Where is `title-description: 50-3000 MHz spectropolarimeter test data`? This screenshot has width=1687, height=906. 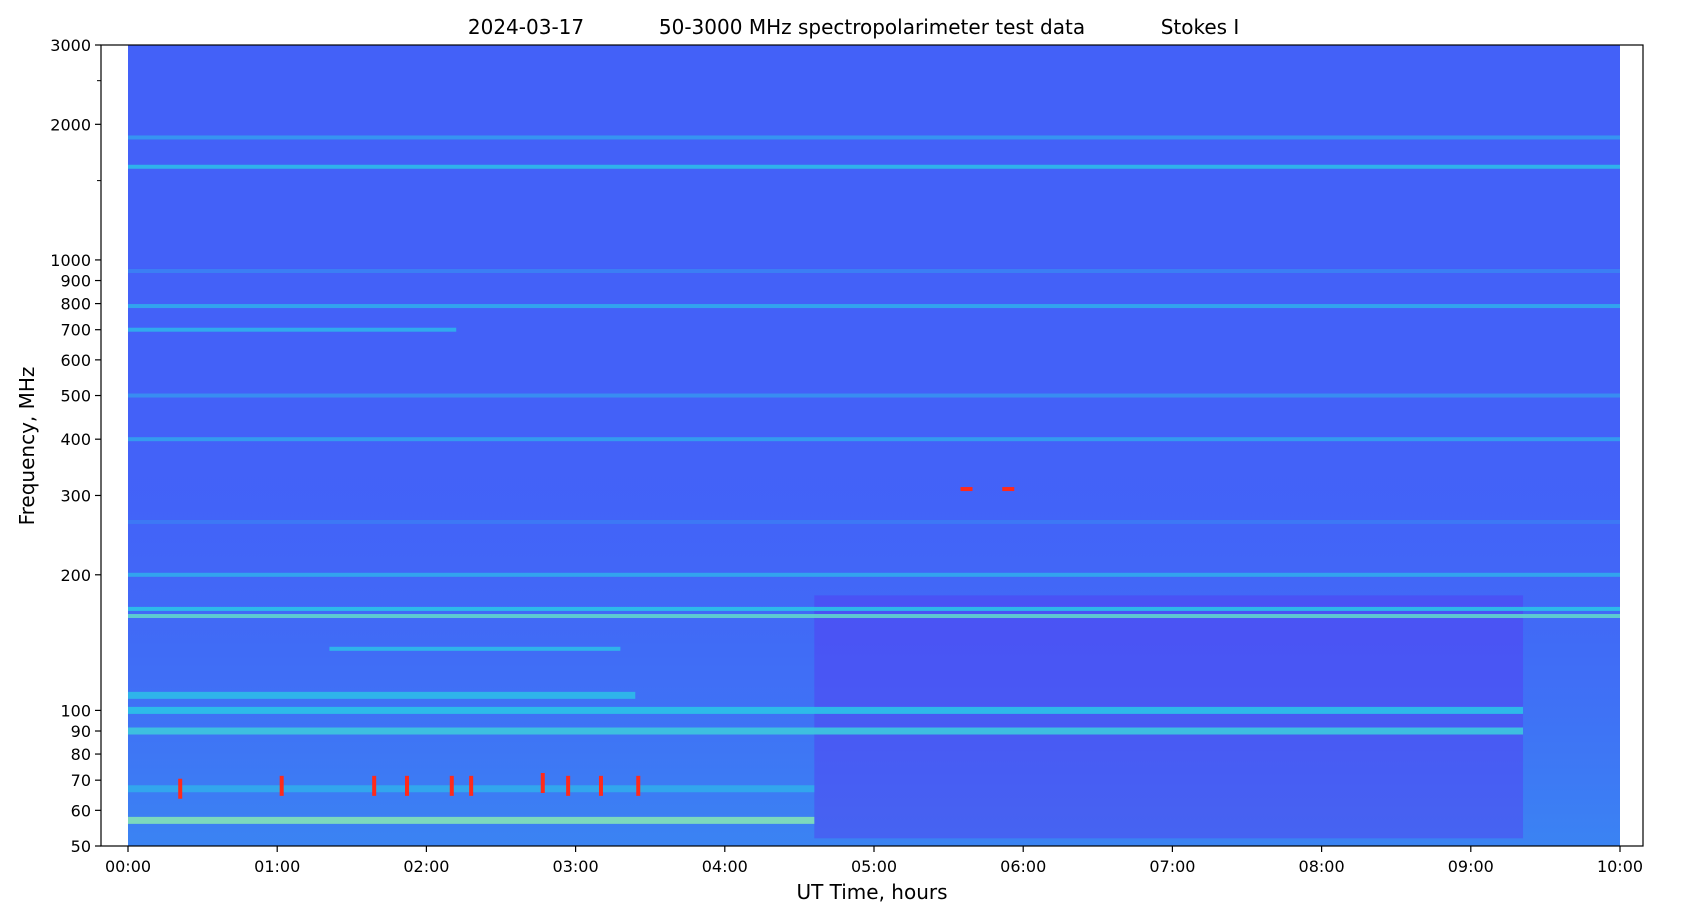
title-description: 50-3000 MHz spectropolarimeter test data is located at coordinates (872, 27).